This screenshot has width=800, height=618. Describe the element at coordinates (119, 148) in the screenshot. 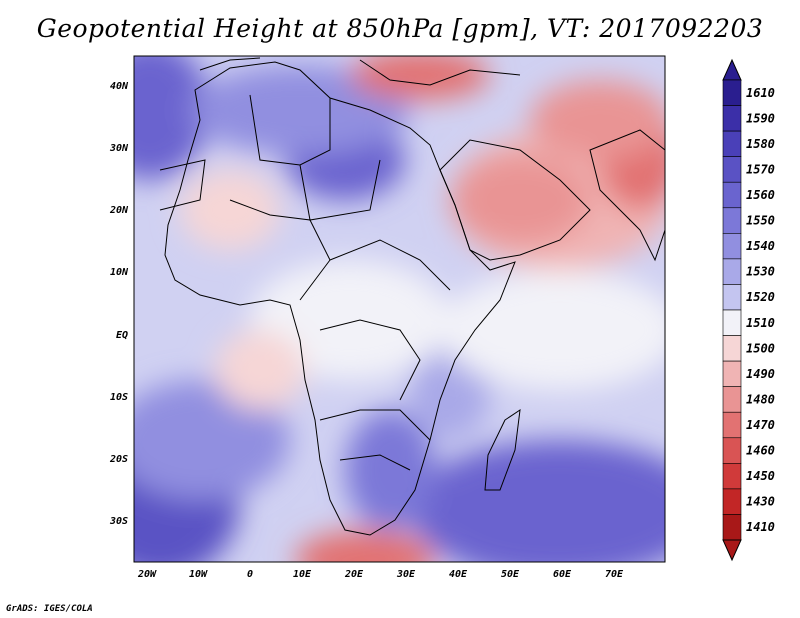

I see `lat-label-30N: 30N` at that location.